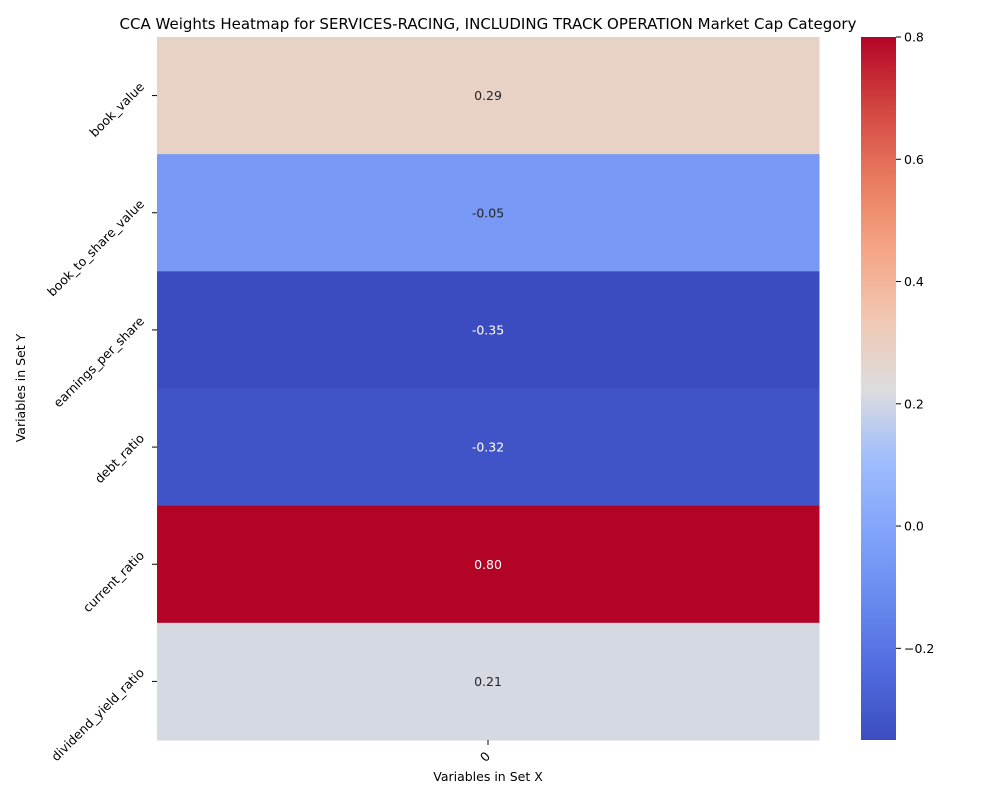  I want to click on y-axis-label: Variables in Set Y, so click(20, 387).